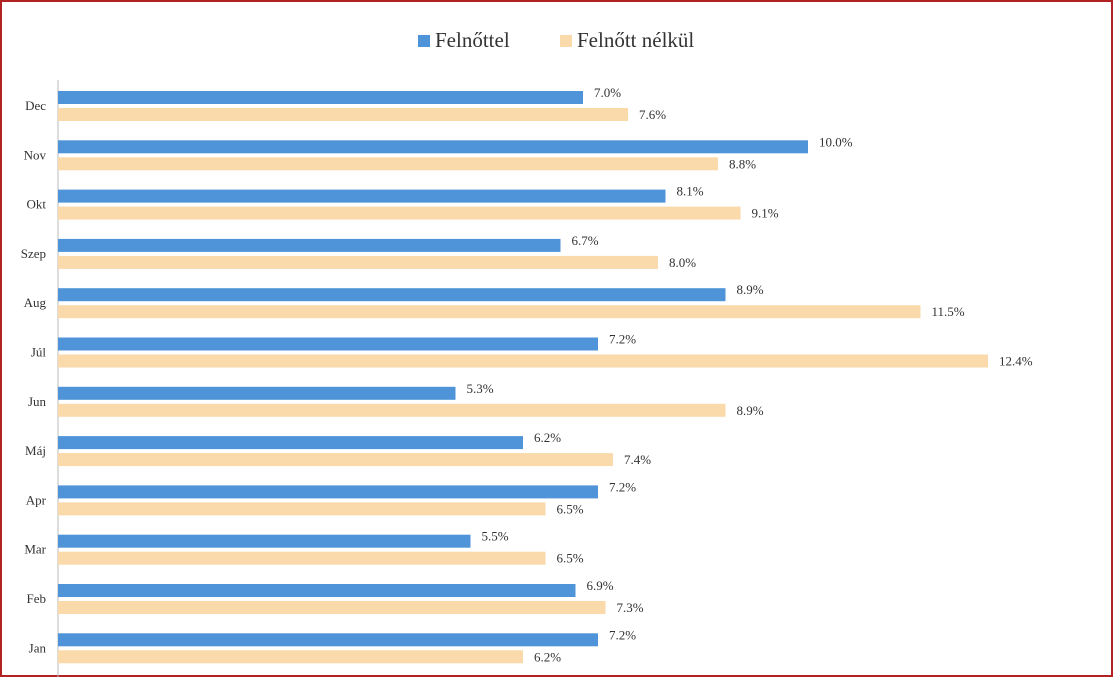 This screenshot has height=677, width=1113. I want to click on y-tick-label: Feb, so click(37, 598).